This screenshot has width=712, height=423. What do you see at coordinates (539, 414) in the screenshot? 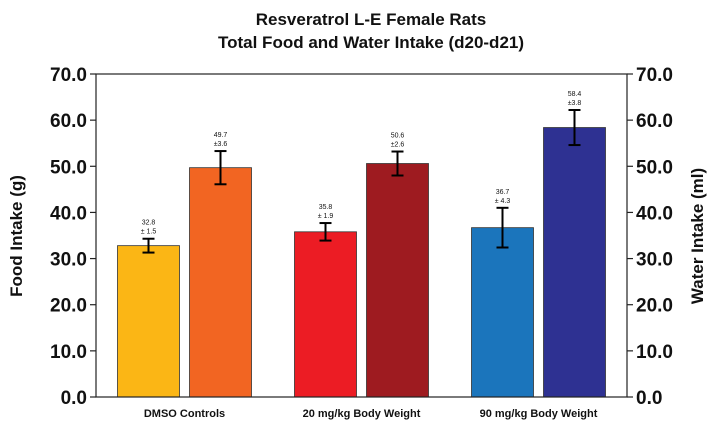
I see `category-label: 90 mg/kg Body Weight` at bounding box center [539, 414].